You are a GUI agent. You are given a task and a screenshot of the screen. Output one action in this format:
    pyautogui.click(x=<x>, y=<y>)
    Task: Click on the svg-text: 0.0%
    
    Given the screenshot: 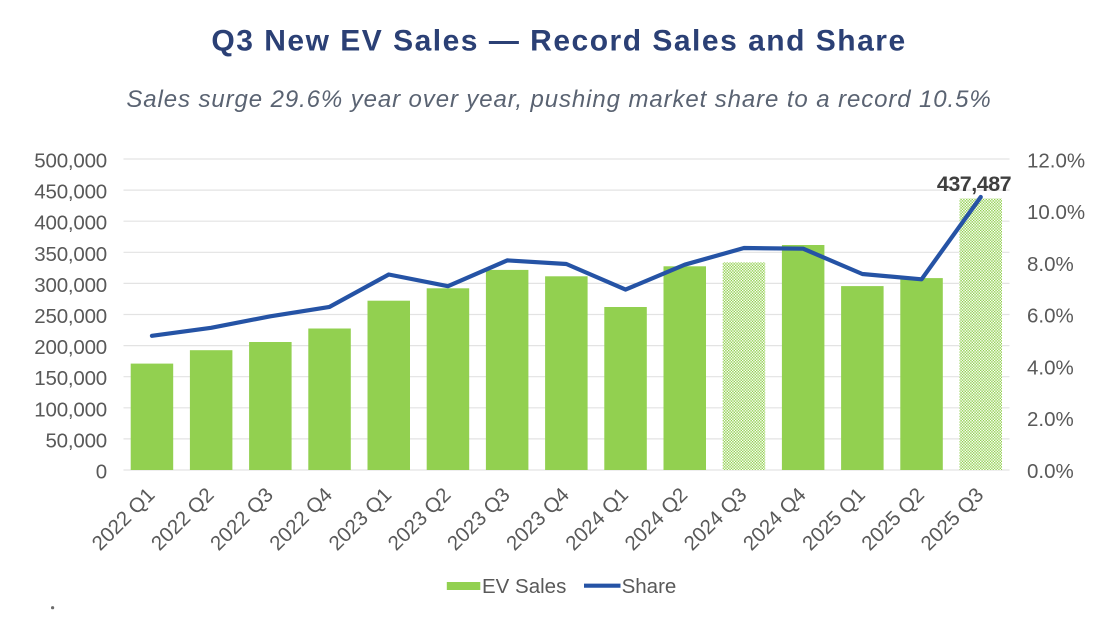 What is the action you would take?
    pyautogui.click(x=1050, y=471)
    